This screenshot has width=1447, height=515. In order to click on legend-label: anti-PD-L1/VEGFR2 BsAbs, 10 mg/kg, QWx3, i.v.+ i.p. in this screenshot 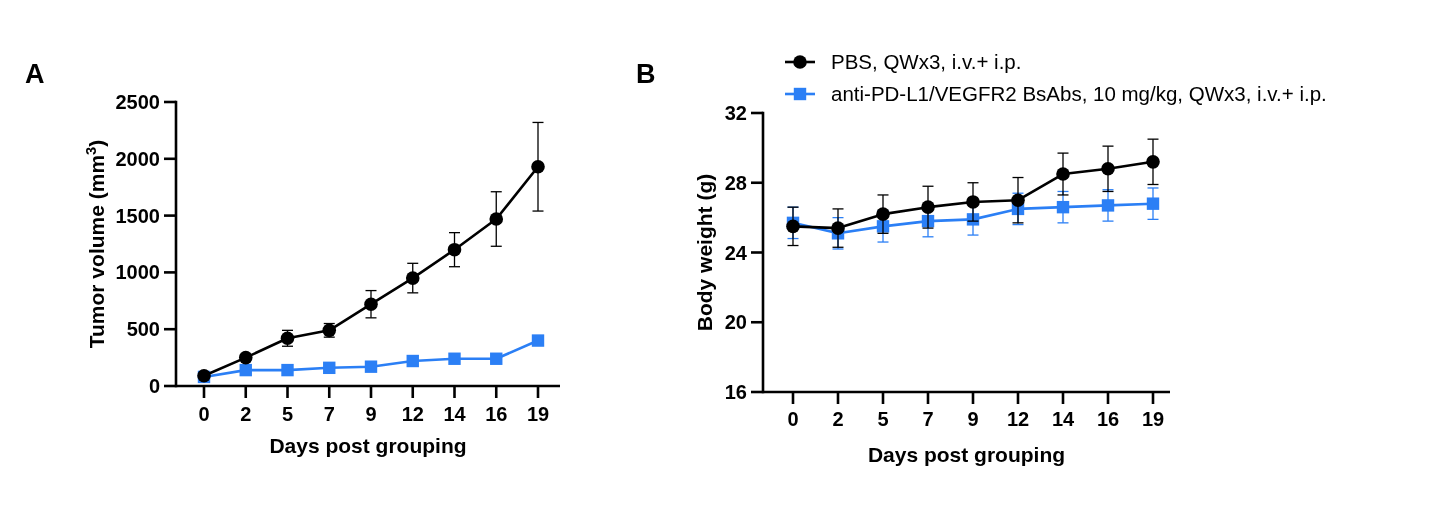, I will do `click(1079, 93)`.